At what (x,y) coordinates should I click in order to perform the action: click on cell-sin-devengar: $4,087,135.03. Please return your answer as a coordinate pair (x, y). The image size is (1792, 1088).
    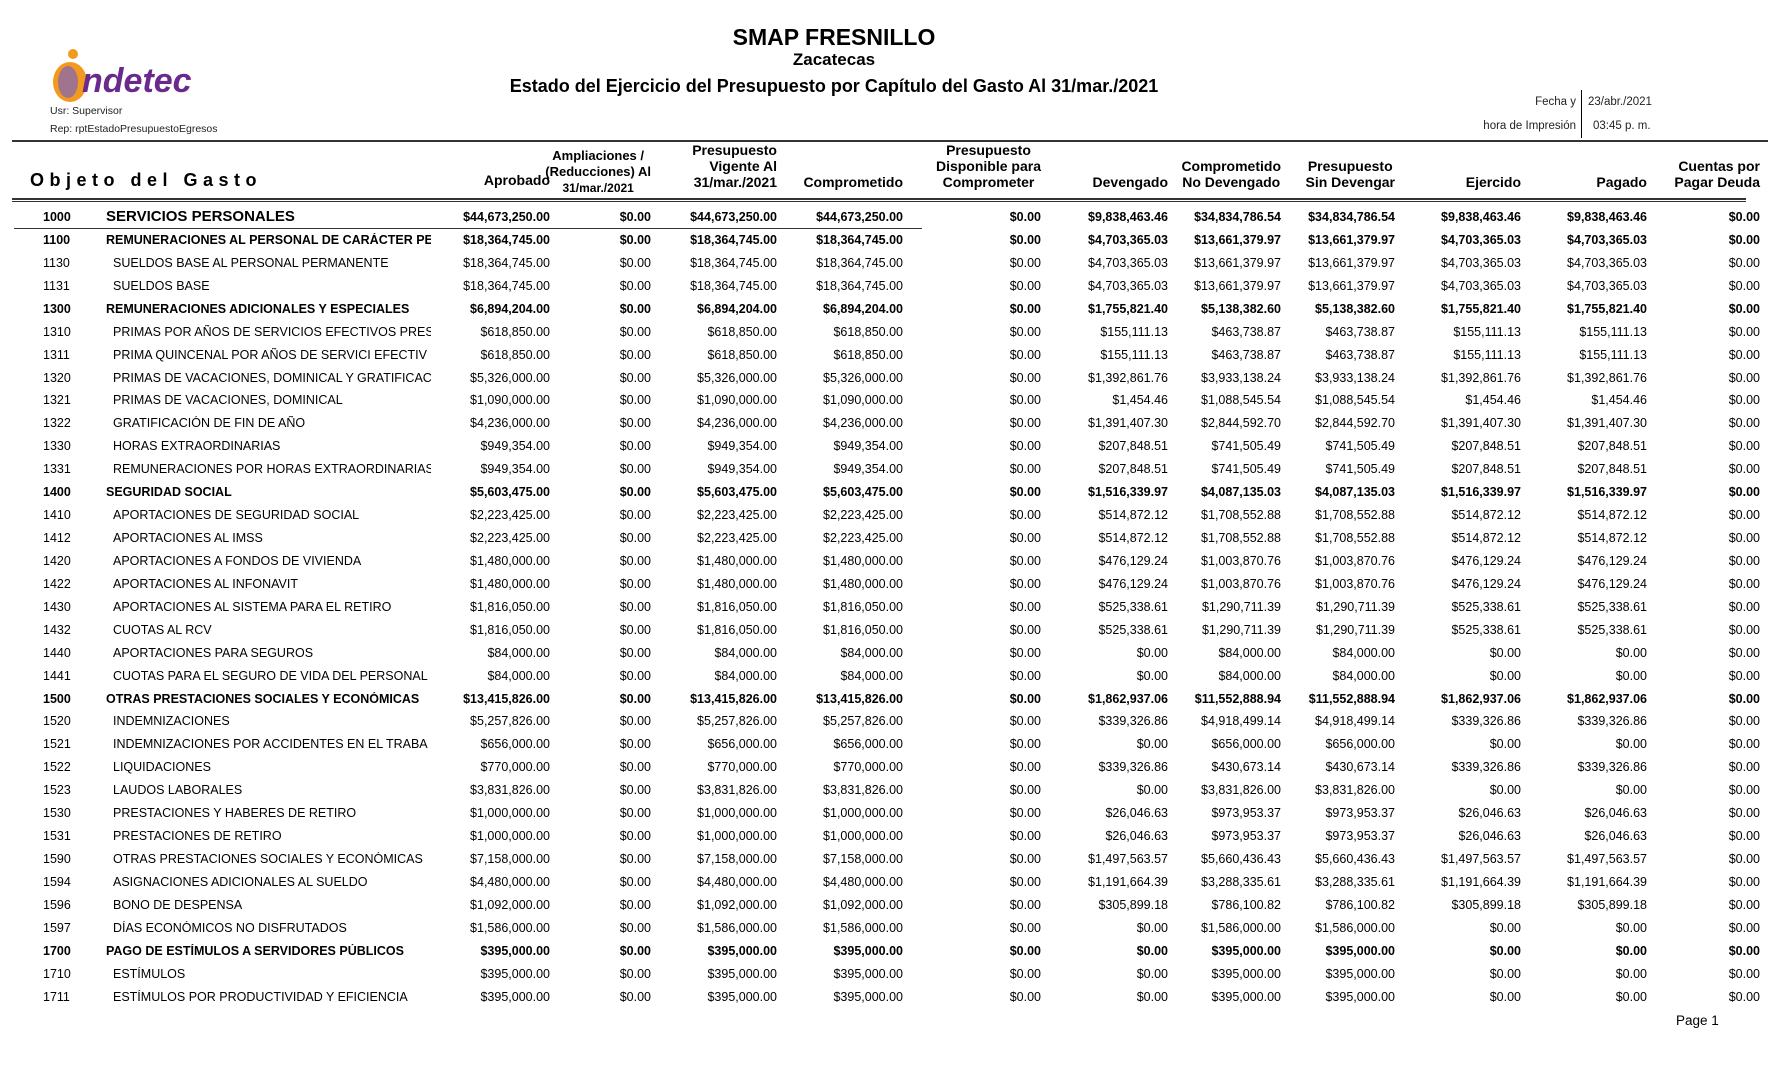
    Looking at the image, I should click on (1355, 492).